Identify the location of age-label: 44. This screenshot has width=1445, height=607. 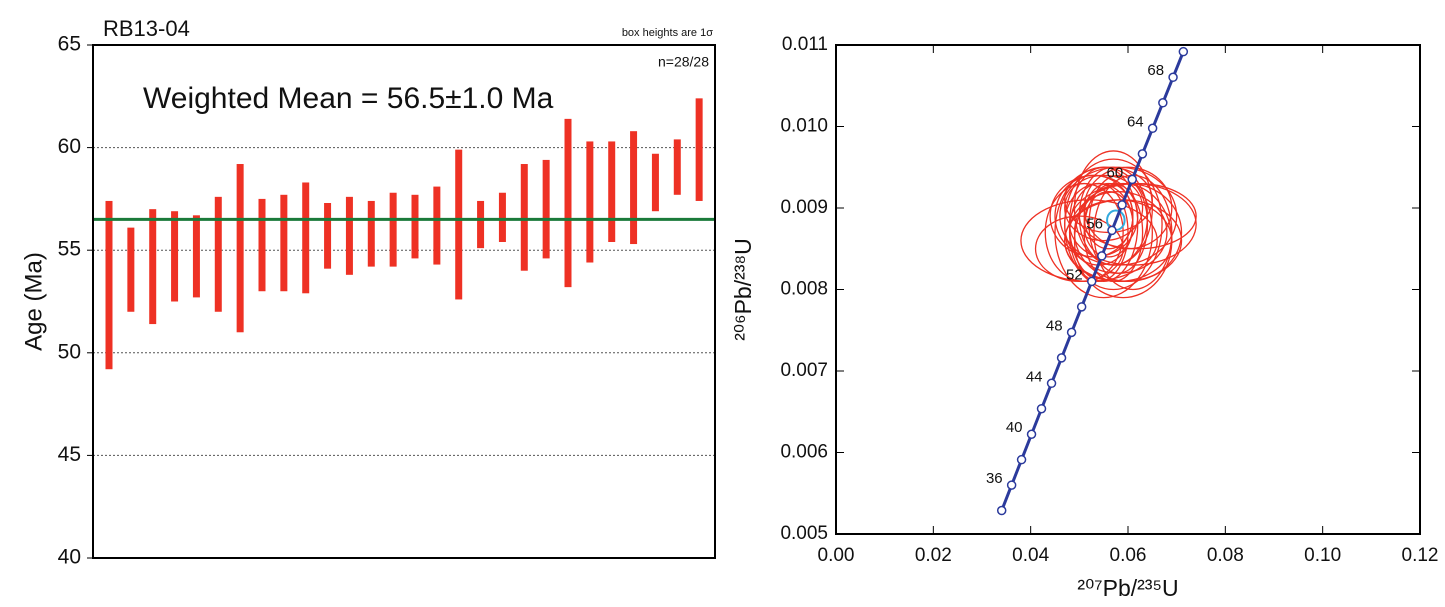
(1034, 376).